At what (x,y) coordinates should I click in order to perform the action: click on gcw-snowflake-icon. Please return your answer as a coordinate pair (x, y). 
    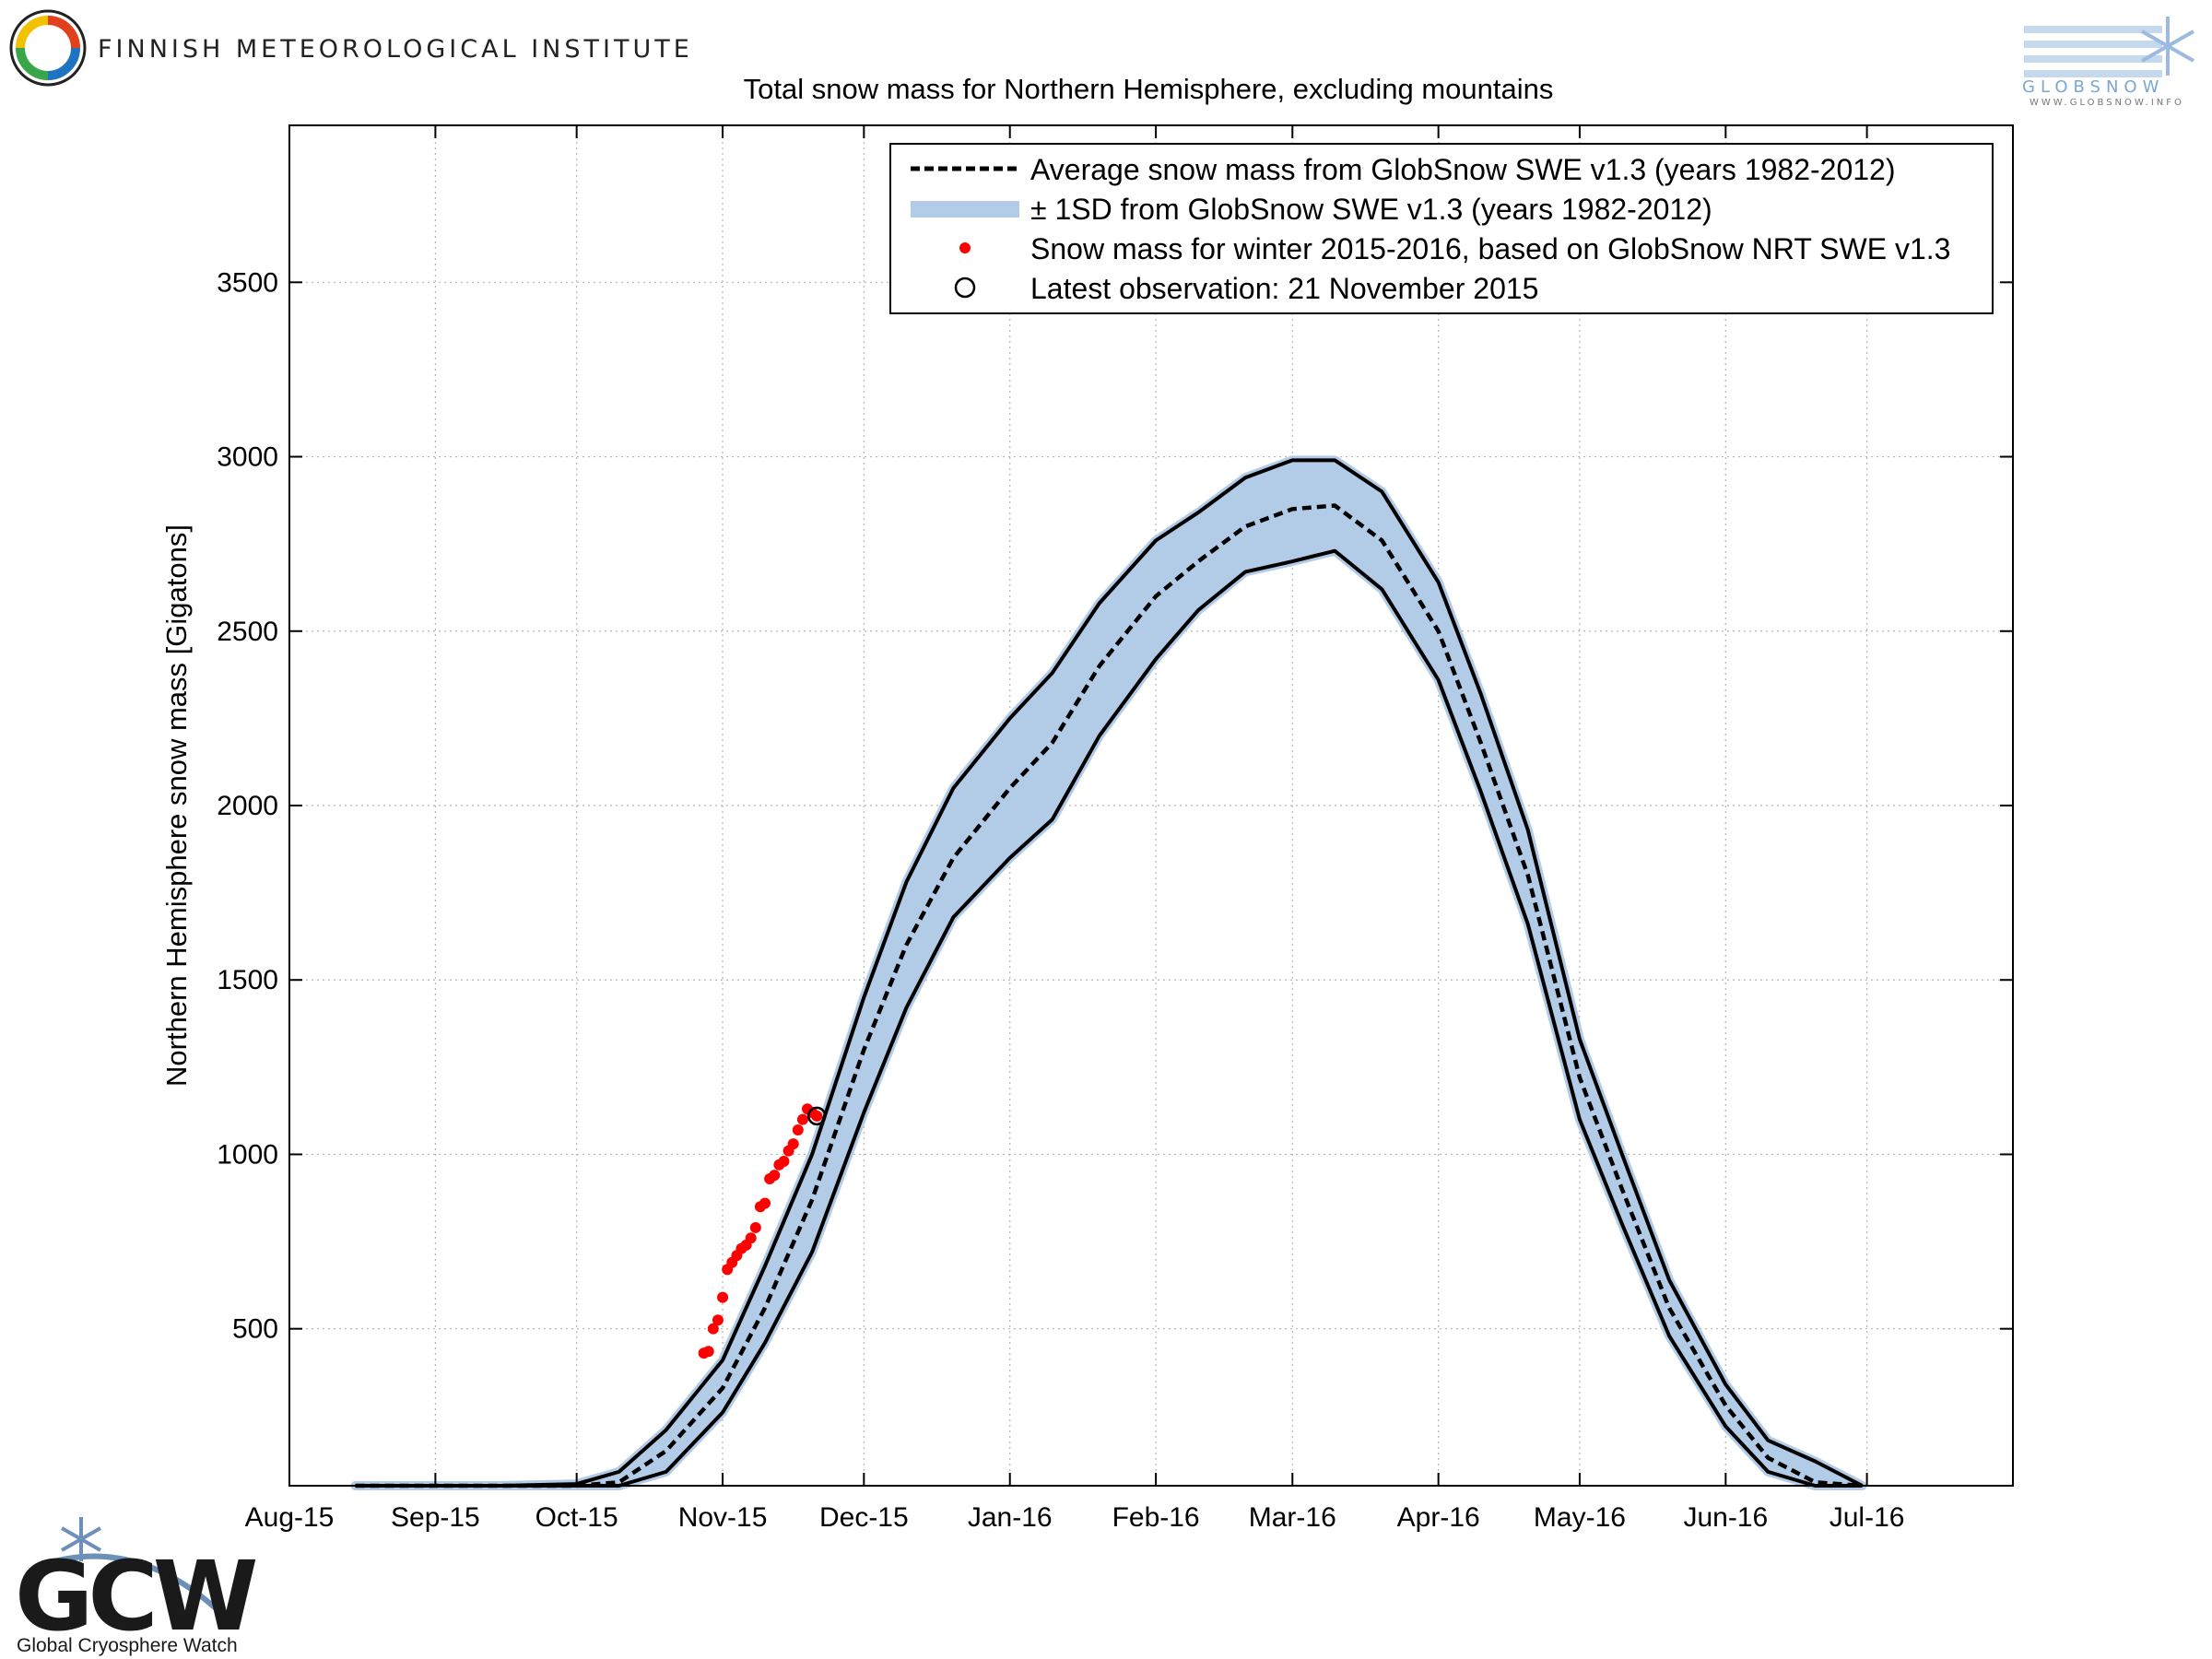
    Looking at the image, I should click on (81, 1539).